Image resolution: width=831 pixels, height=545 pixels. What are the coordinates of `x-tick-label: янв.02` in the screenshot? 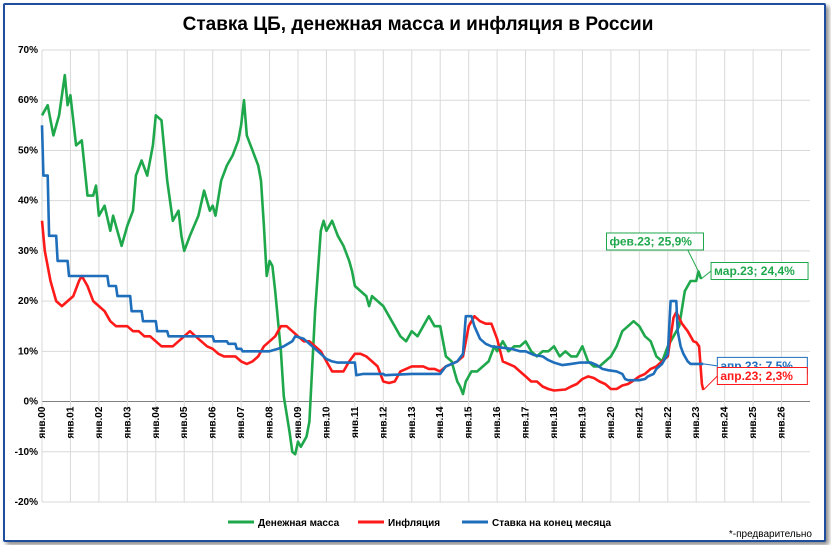 It's located at (99, 422).